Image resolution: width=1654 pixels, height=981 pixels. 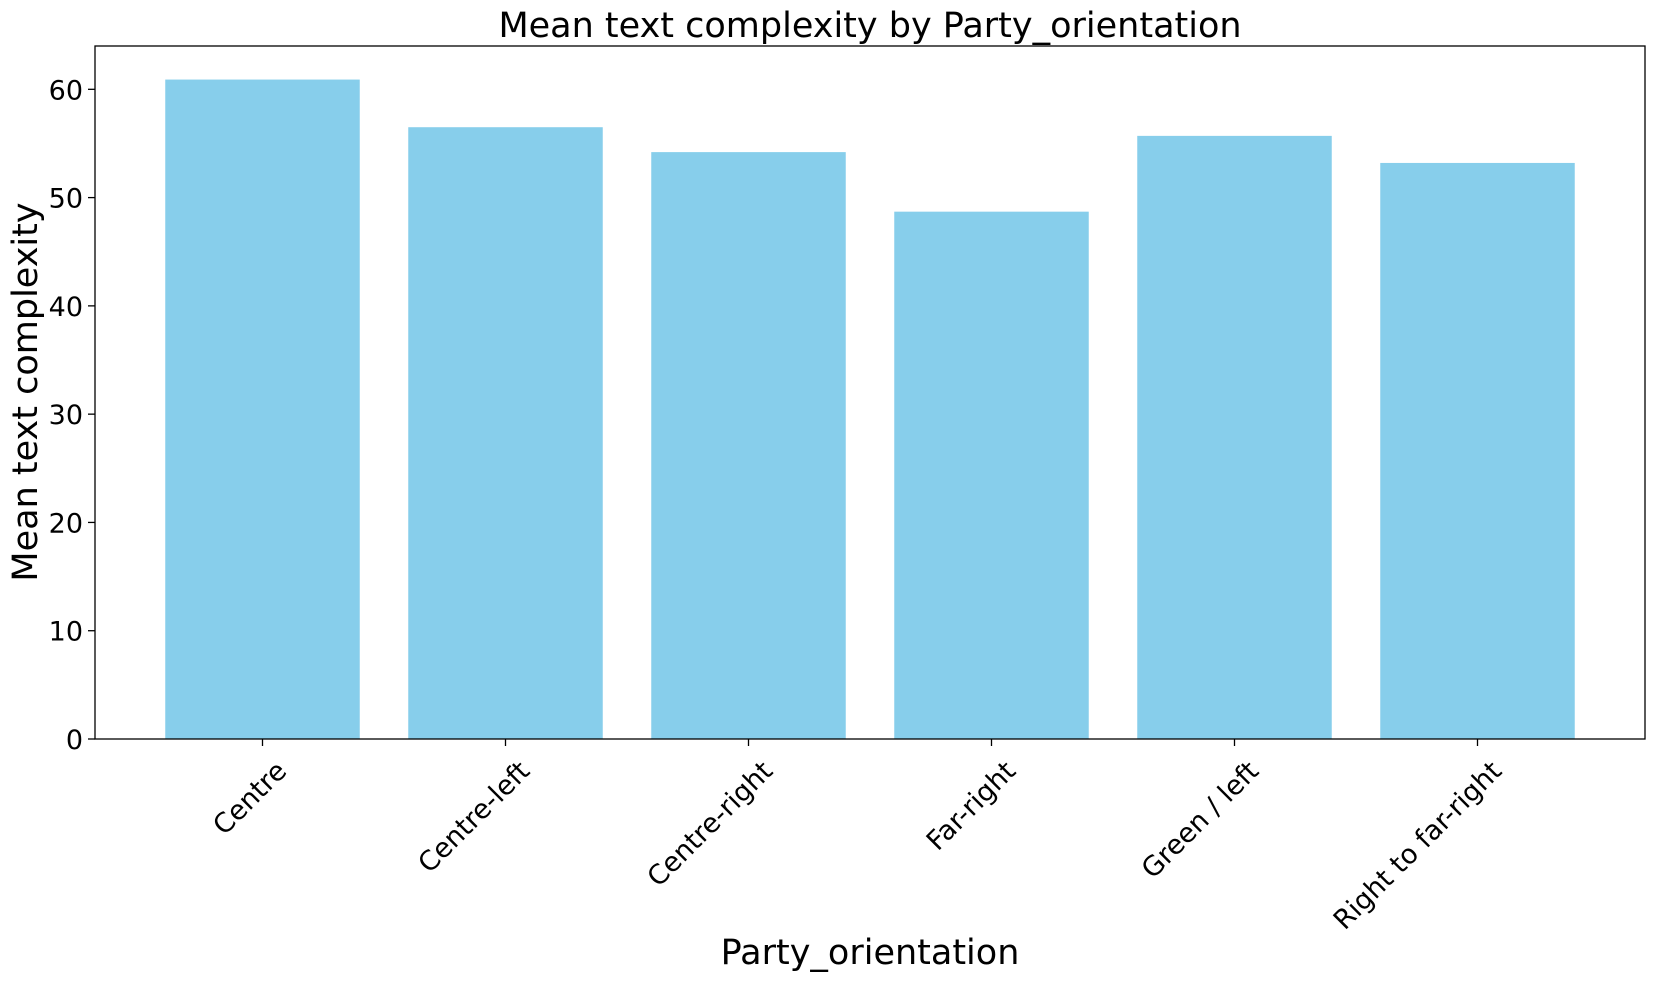 I want to click on x-tick-label: Right to far-right, so click(x=1418, y=846).